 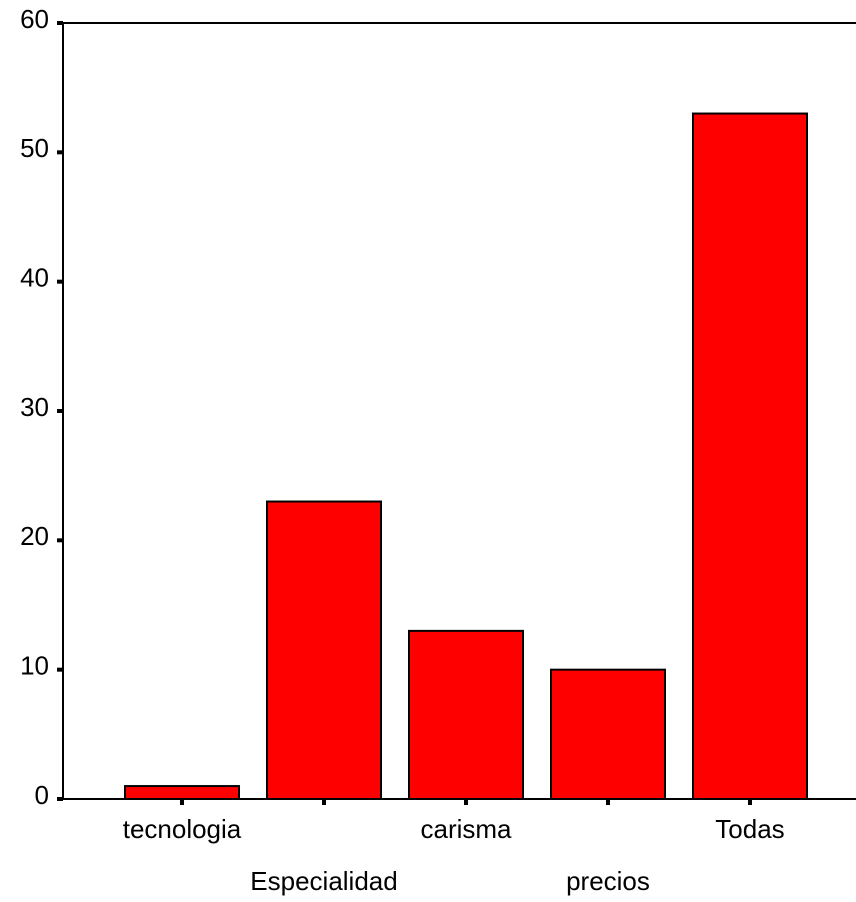 What do you see at coordinates (323, 881) in the screenshot?
I see `x-tick-label-especialidad: Especialidad` at bounding box center [323, 881].